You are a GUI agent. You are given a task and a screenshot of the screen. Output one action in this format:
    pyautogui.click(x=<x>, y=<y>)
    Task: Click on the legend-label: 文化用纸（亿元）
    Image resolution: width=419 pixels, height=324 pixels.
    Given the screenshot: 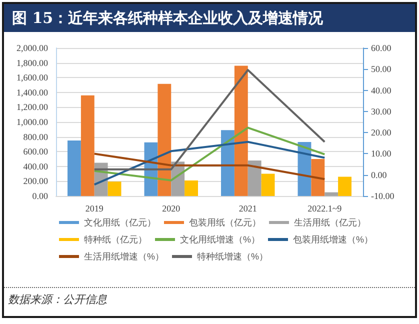 What is the action you would take?
    pyautogui.click(x=120, y=223)
    